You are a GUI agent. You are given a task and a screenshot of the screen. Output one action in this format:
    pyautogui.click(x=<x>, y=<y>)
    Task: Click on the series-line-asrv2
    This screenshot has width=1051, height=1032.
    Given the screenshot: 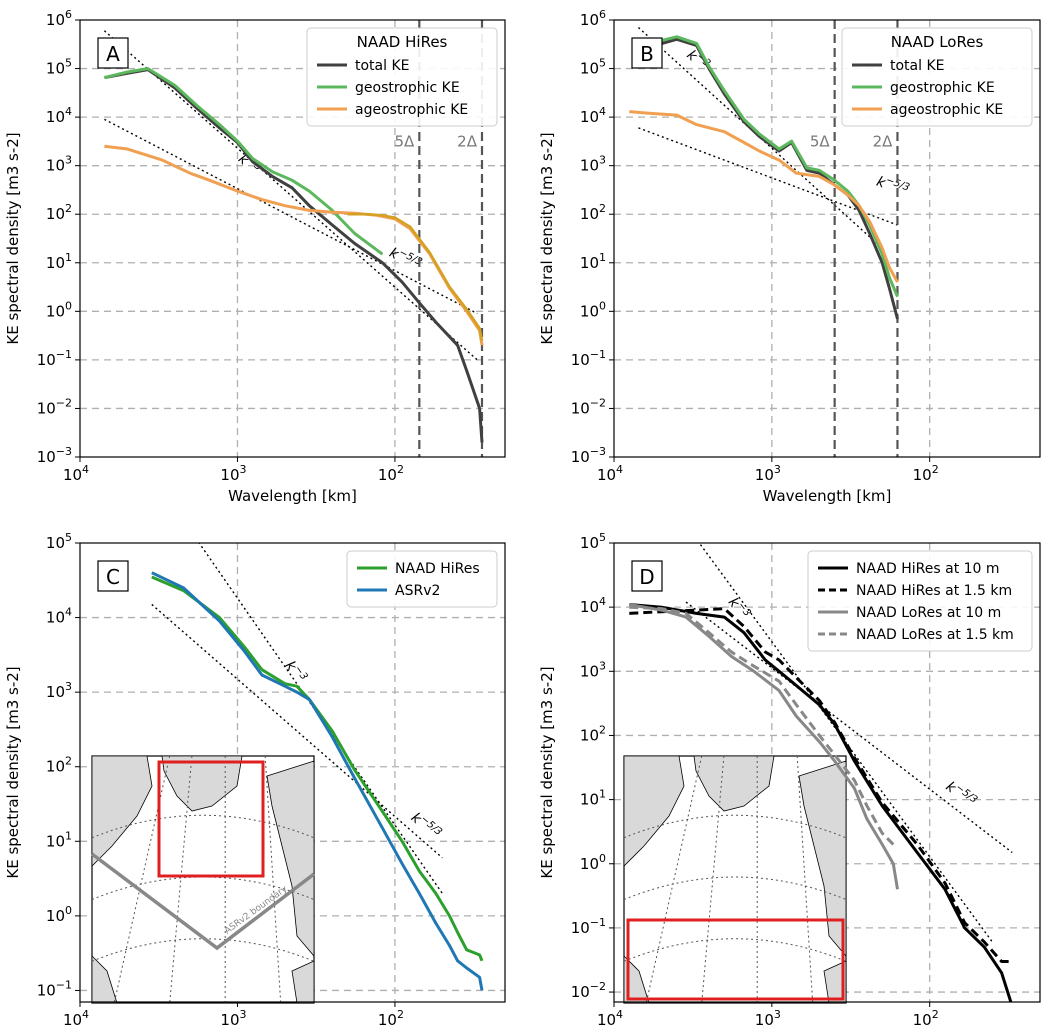 What is the action you would take?
    pyautogui.click(x=317, y=781)
    